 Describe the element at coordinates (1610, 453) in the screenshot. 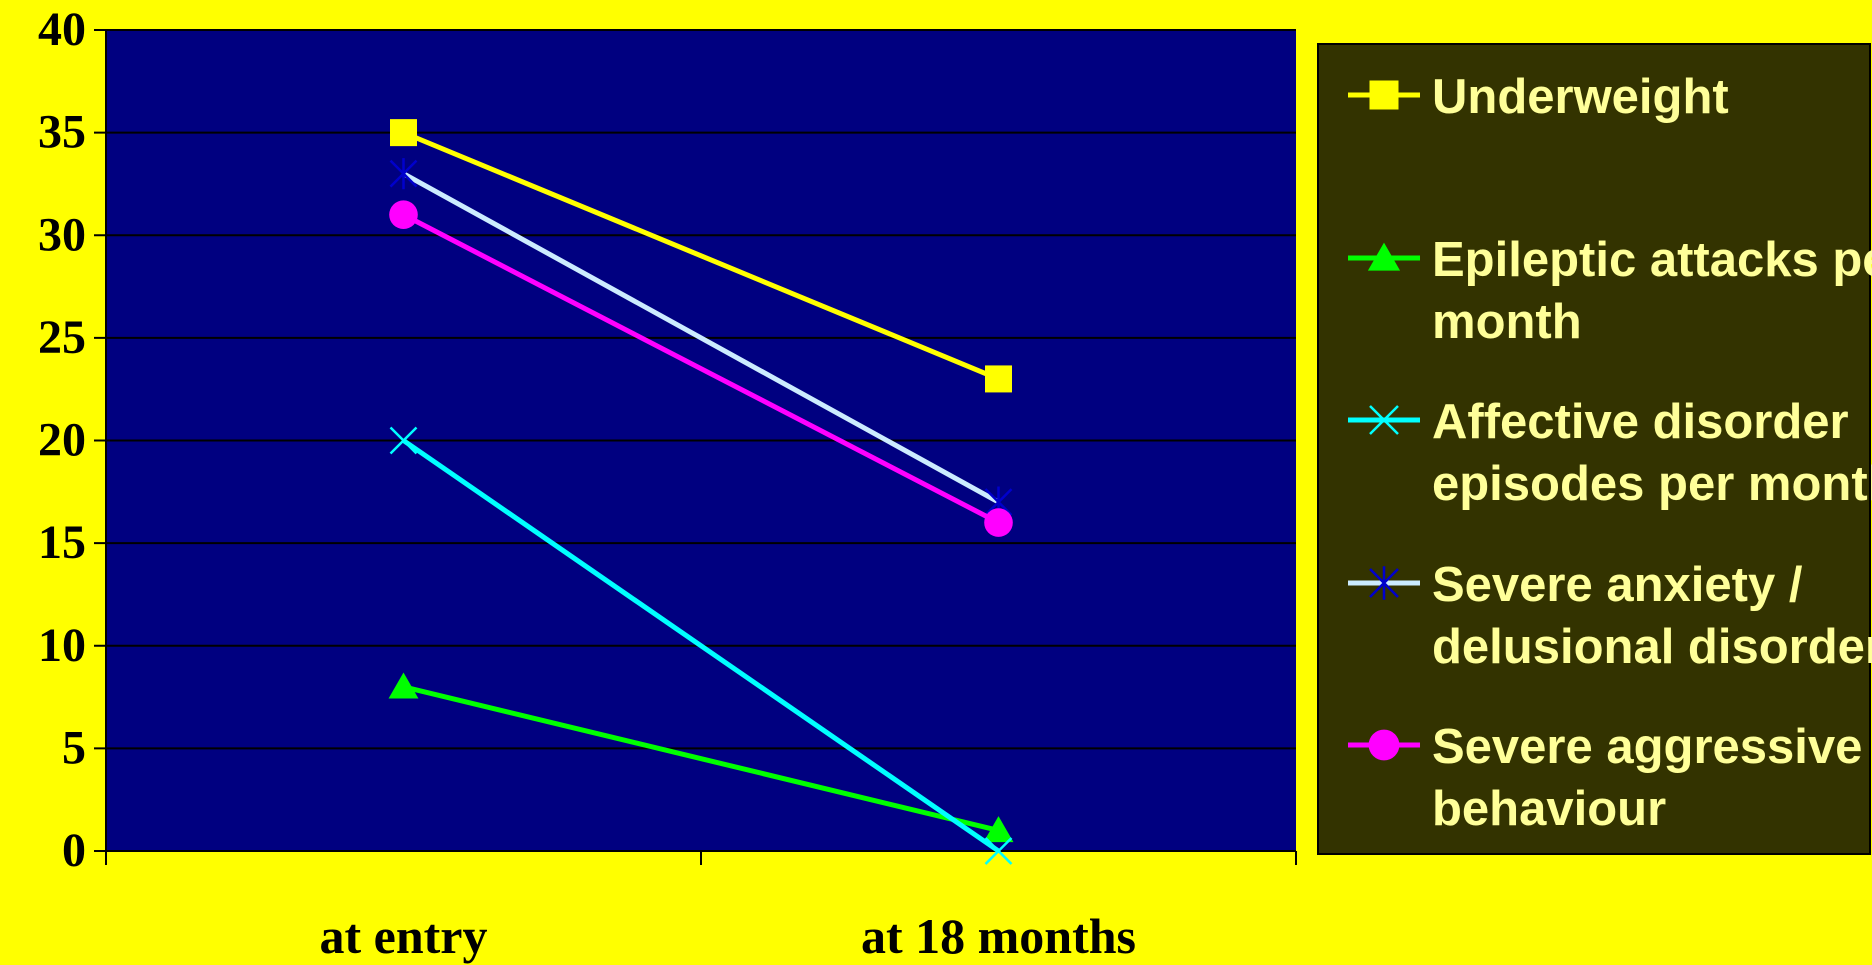

I see `legend-entry-2: Affective disorder episodes per month` at that location.